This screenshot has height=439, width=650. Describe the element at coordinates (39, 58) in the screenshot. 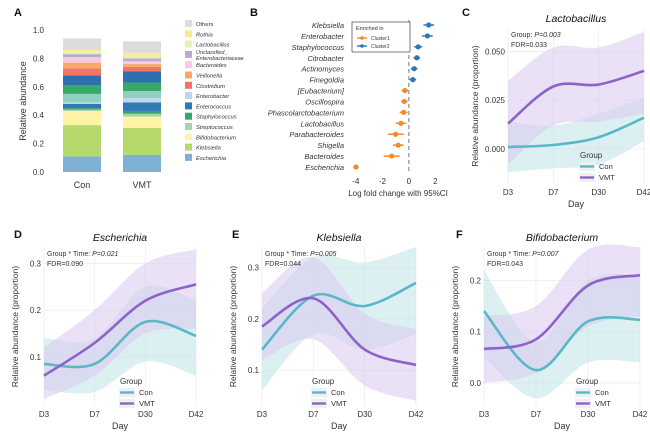

I see `y-tick-label: 0.8` at that location.